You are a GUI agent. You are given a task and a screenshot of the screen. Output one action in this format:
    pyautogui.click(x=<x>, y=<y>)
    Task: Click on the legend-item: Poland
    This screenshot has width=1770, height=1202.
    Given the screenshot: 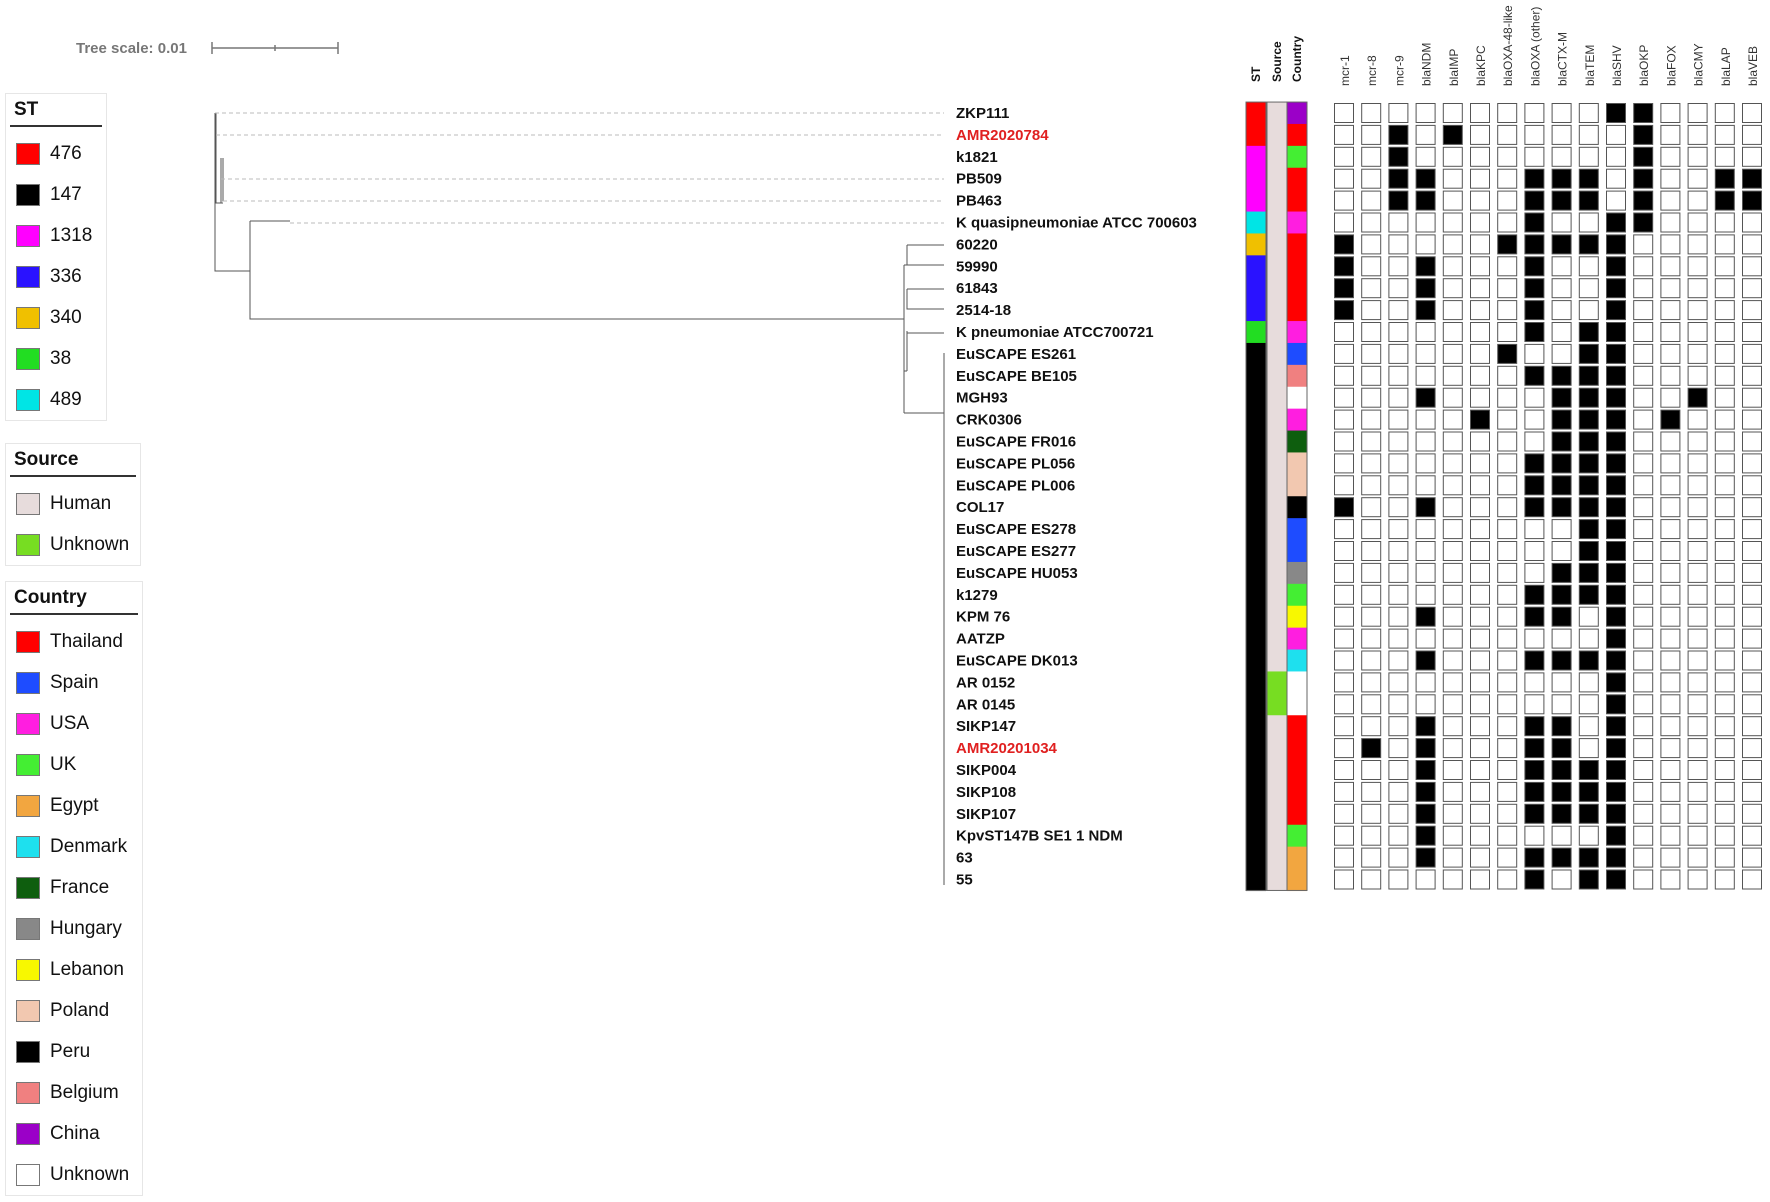 What is the action you would take?
    pyautogui.click(x=74, y=1010)
    